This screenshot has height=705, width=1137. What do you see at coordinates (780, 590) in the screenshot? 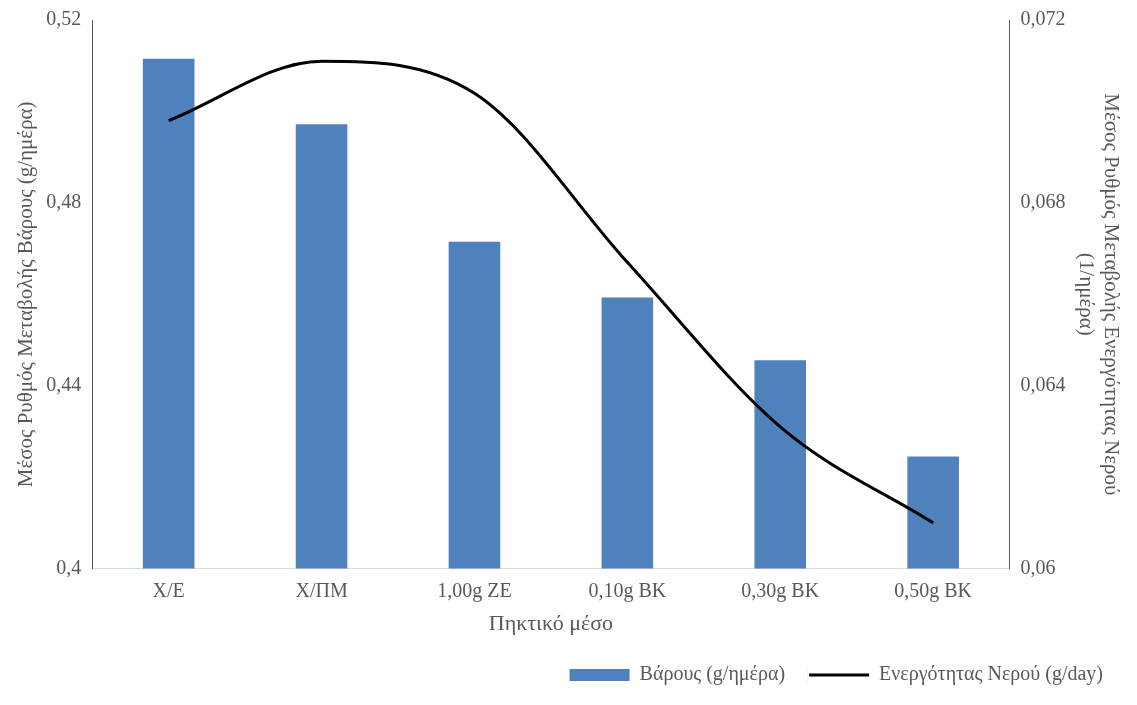
I see `x-tick-label: 0,30g BK` at bounding box center [780, 590].